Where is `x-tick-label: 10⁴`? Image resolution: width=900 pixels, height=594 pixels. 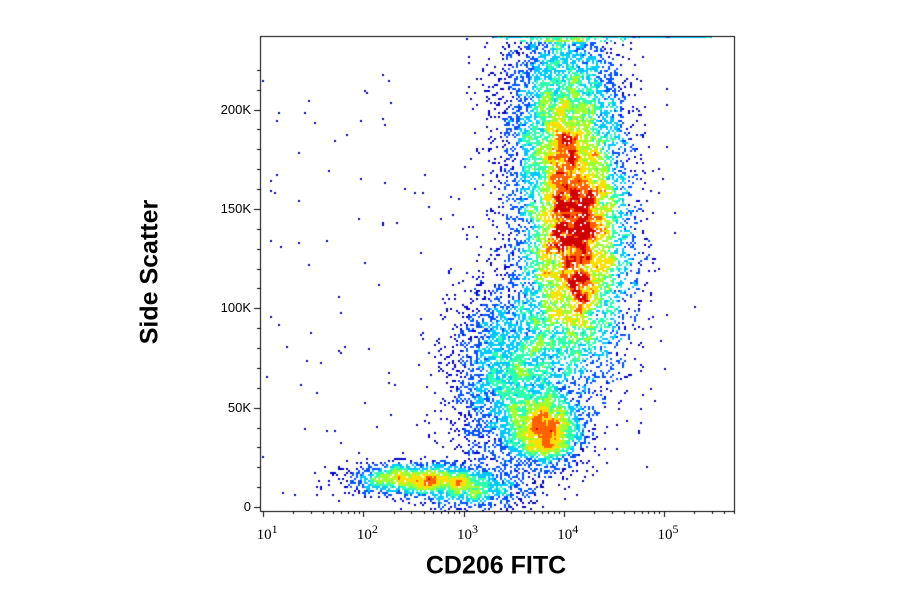
x-tick-label: 10⁴ is located at coordinates (567, 533).